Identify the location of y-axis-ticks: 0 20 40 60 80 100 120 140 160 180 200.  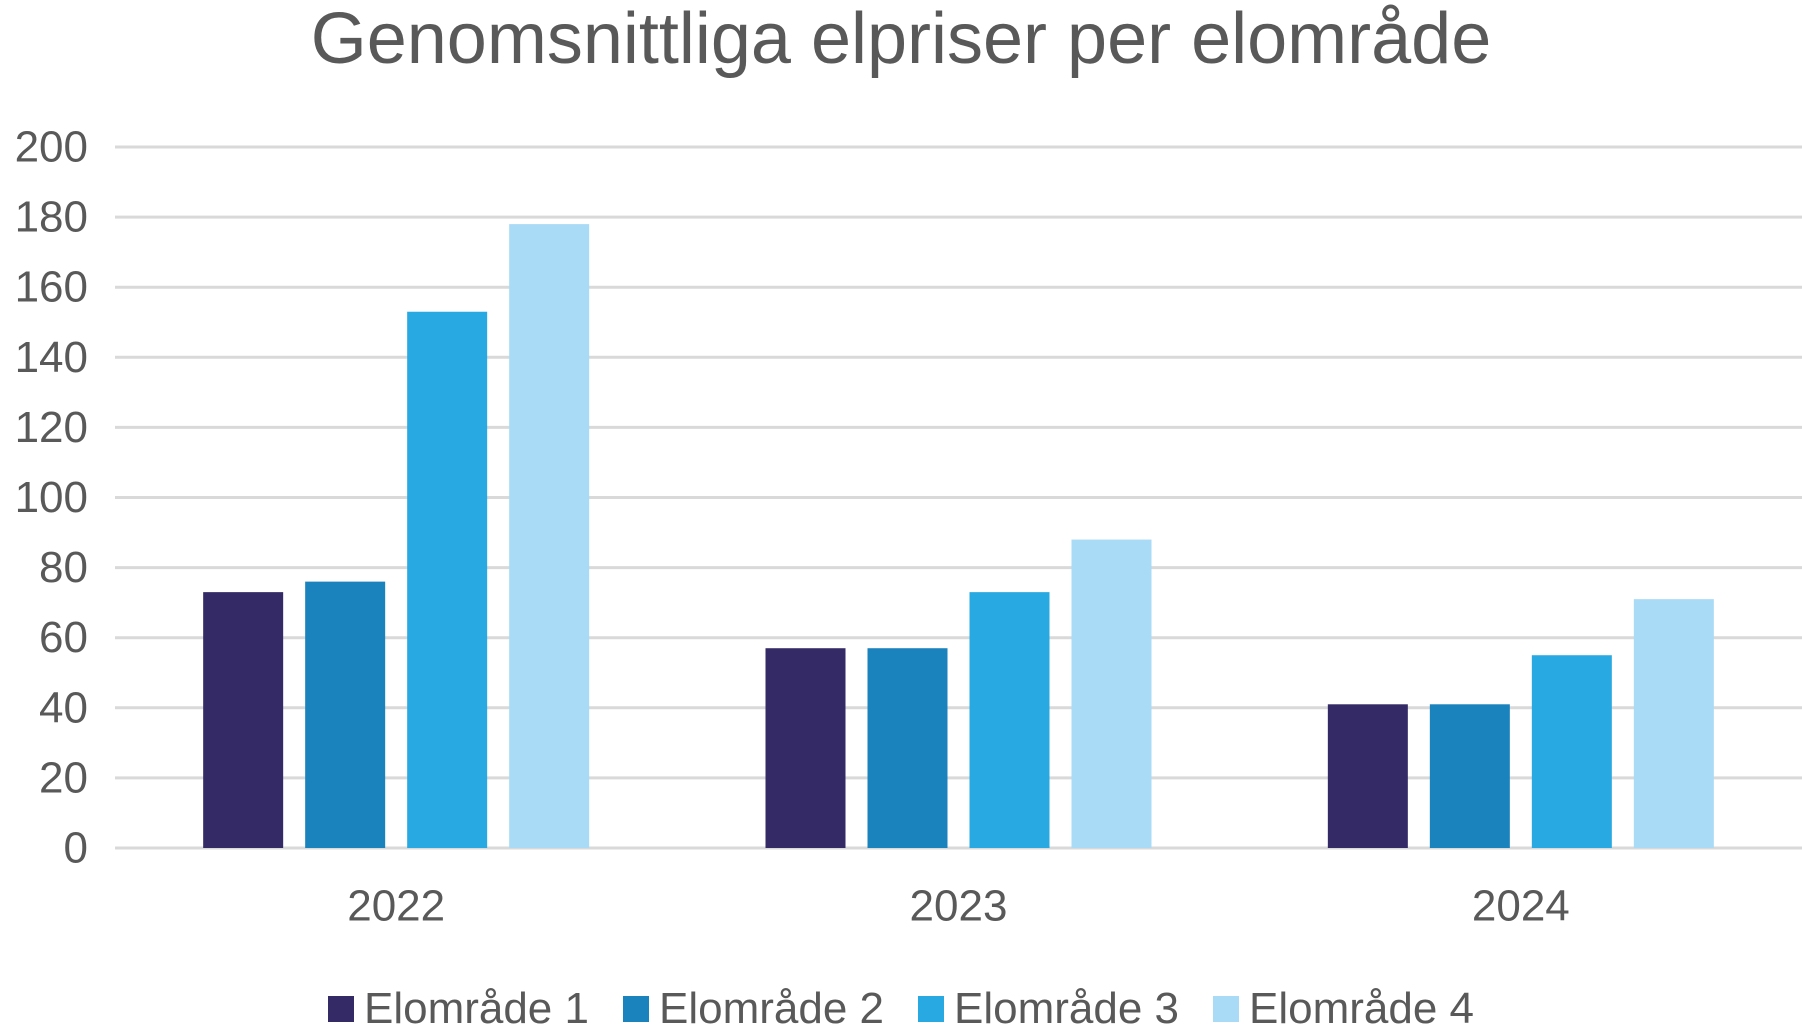
(51, 498).